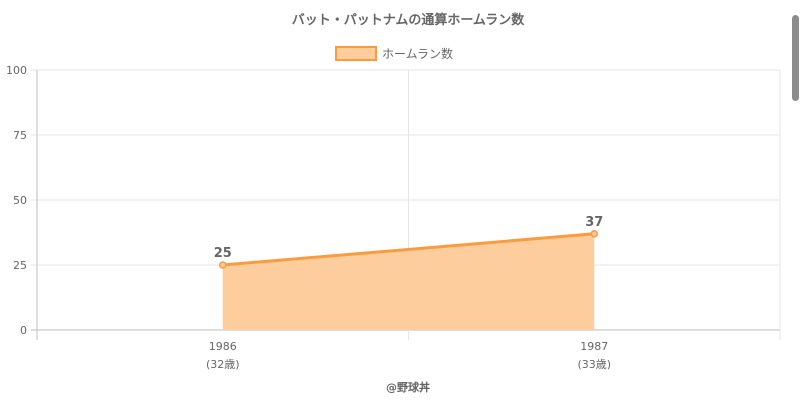 The height and width of the screenshot is (400, 800). Describe the element at coordinates (223, 253) in the screenshot. I see `data-label: 25` at that location.